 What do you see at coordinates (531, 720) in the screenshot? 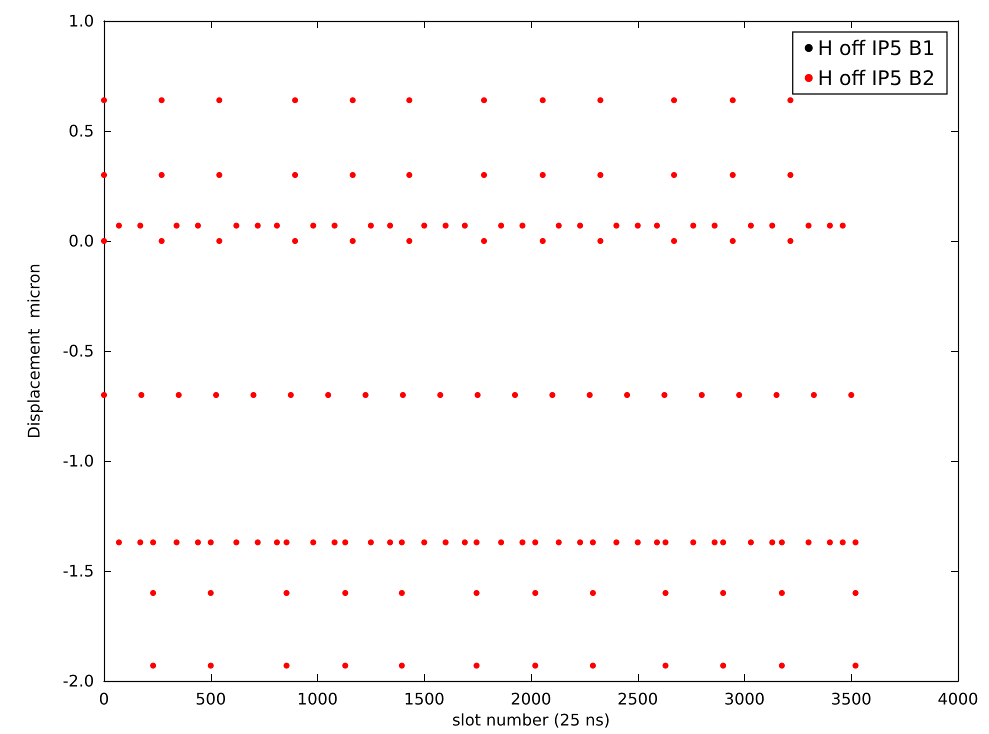
I see `x-axis-title: slot number (25 ns)` at bounding box center [531, 720].